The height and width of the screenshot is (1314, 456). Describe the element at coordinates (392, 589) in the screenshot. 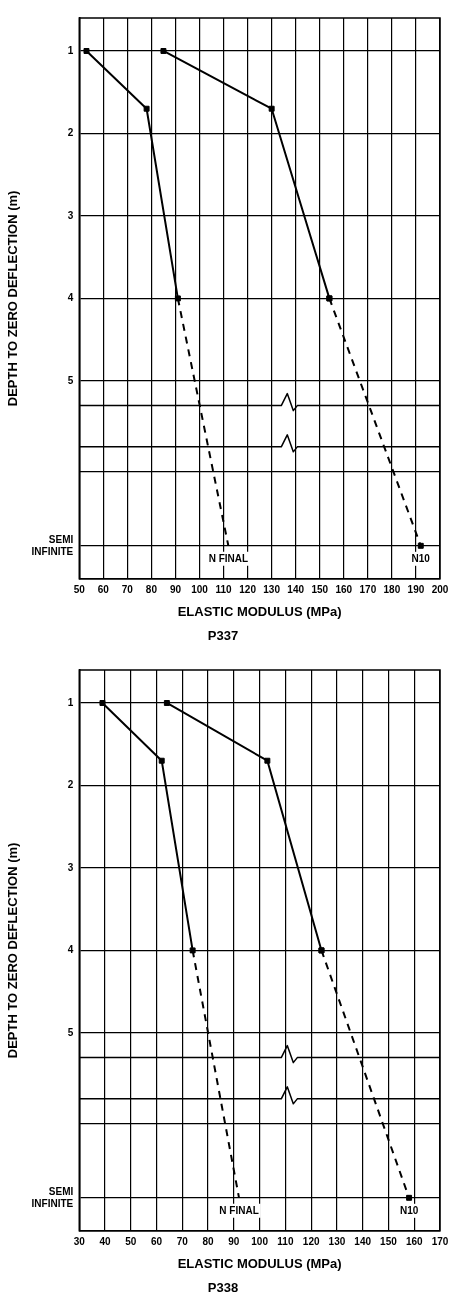

I see `x-tick-label: 180` at that location.